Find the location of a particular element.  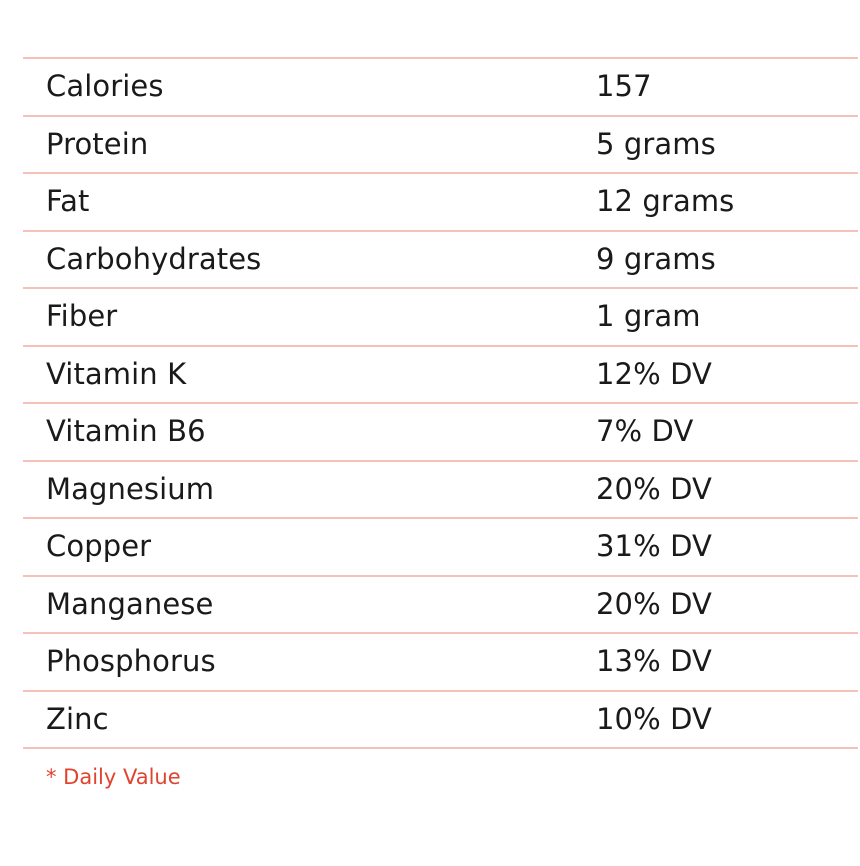

nutrient-value: 1 gram is located at coordinates (648, 316).